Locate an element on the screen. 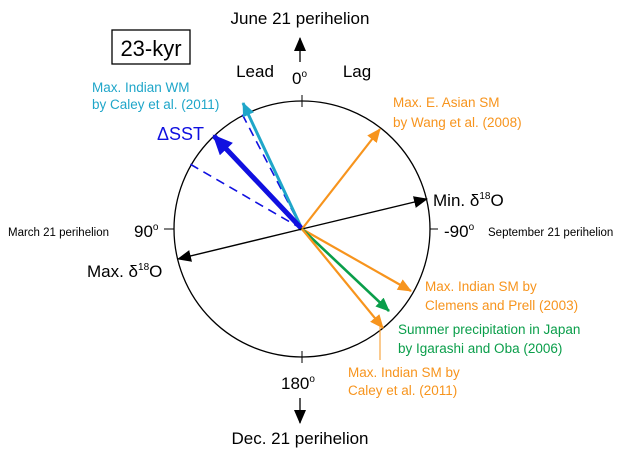 The width and height of the screenshot is (636, 458). line: Clemens and Prell (2003) is located at coordinates (501, 305).